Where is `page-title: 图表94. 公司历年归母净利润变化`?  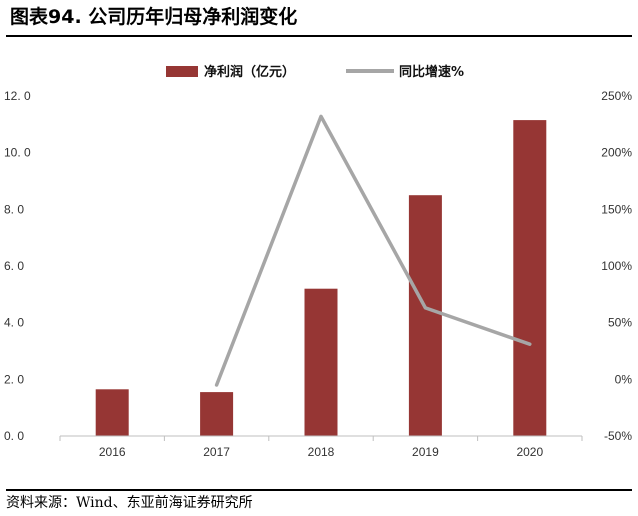
page-title: 图表94. 公司历年归母净利润变化 is located at coordinates (154, 17).